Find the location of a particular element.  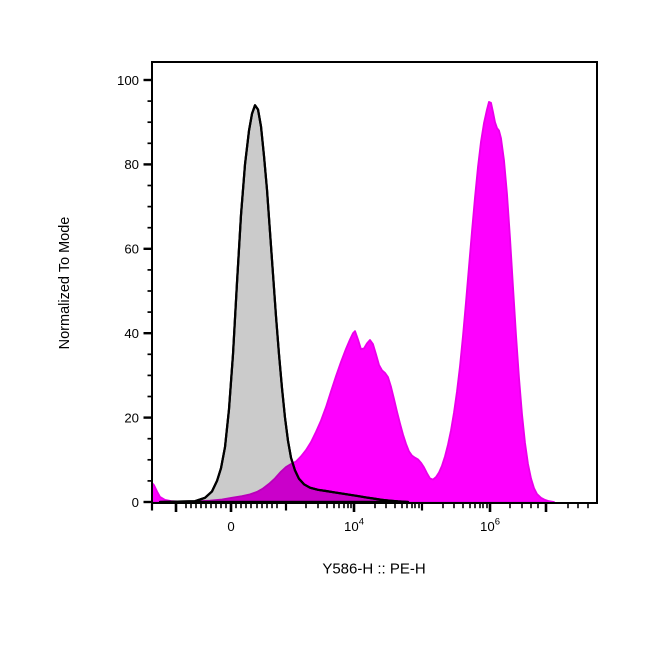

x-axis-title: Y586-H :: PE-H is located at coordinates (373, 569).